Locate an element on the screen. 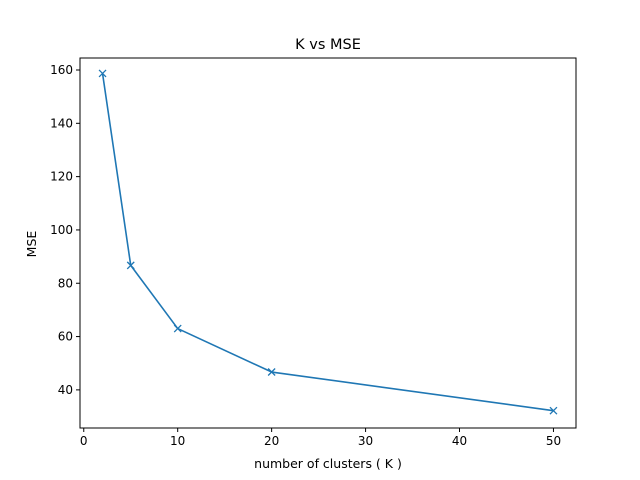  y-axis: 40 60 80 100 120 140 160 is located at coordinates (65, 230).